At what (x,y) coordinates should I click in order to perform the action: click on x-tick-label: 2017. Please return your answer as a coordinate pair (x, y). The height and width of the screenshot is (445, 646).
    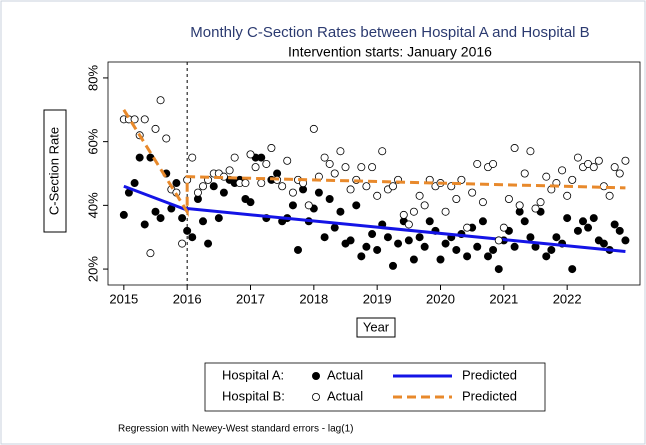
    Looking at the image, I should click on (250, 298).